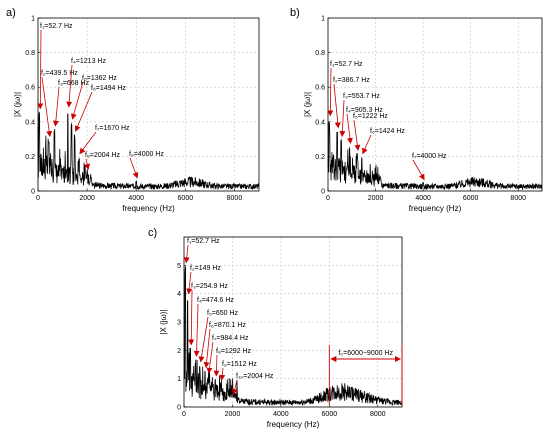 This screenshot has height=433, width=550. What do you see at coordinates (255, 376) in the screenshot?
I see `peak-label: f₁₀=2004 Hz` at bounding box center [255, 376].